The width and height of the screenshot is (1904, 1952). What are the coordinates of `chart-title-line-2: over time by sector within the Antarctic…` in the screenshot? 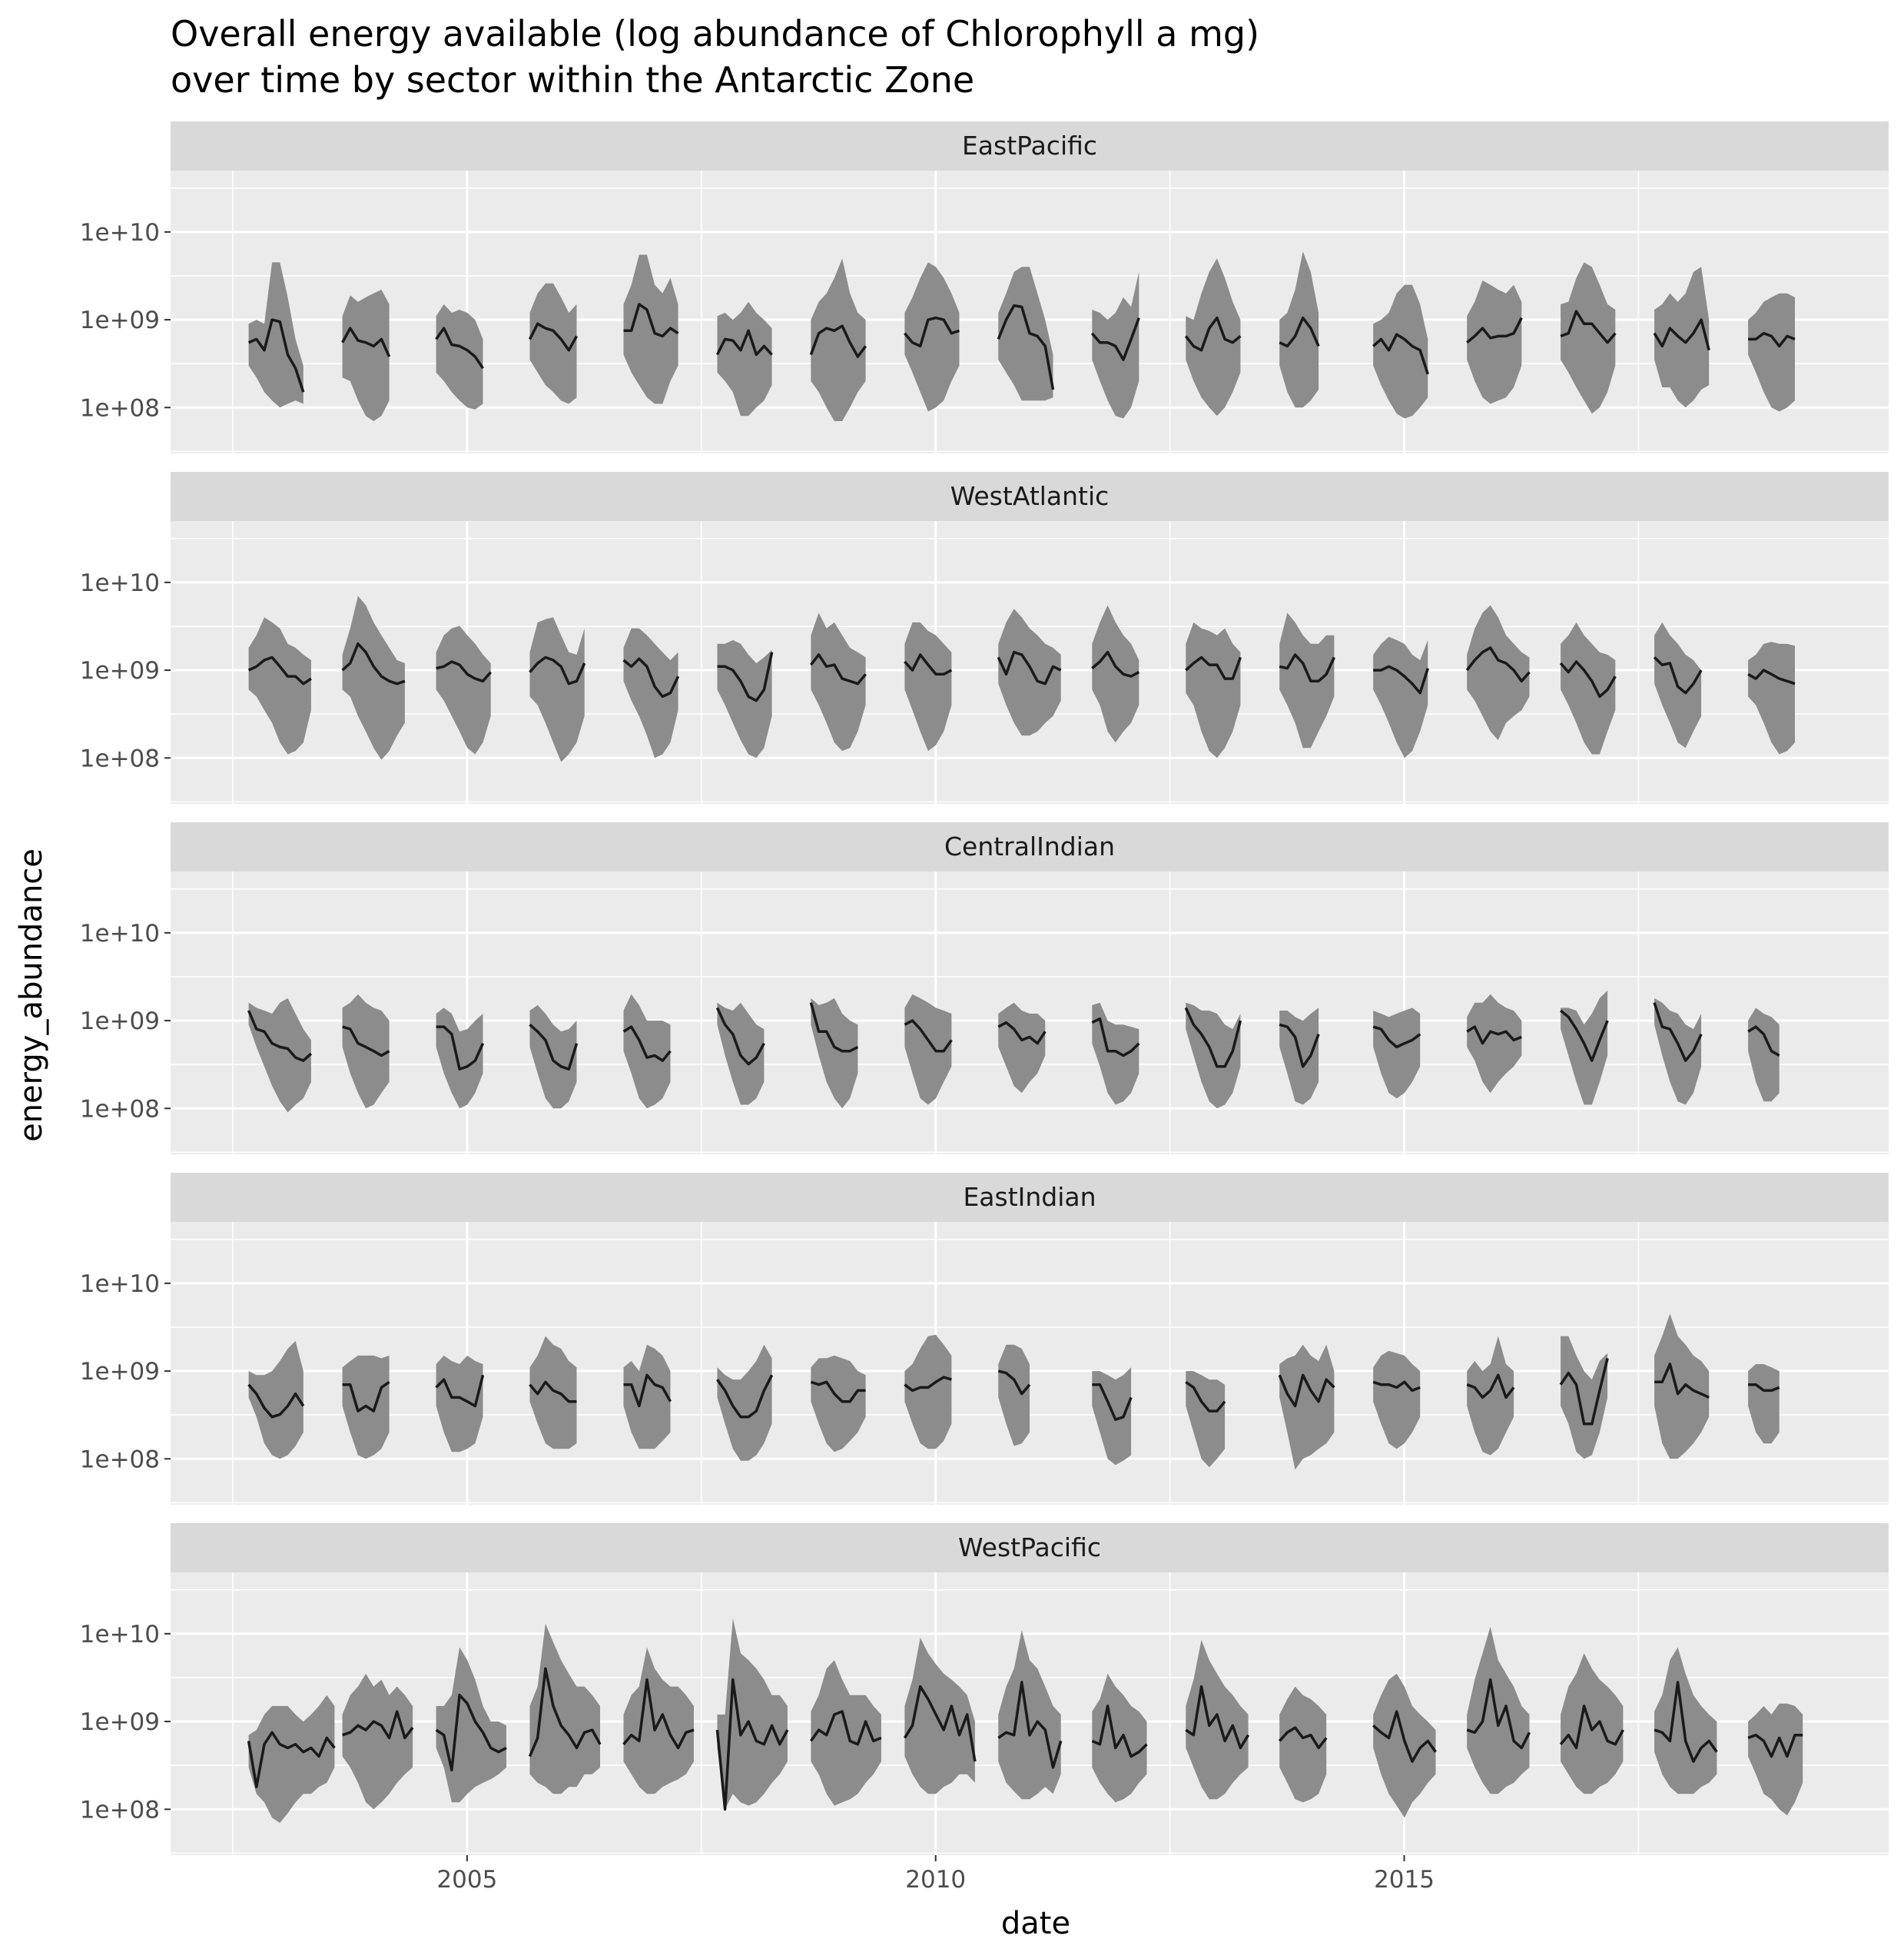 It's located at (572, 80).